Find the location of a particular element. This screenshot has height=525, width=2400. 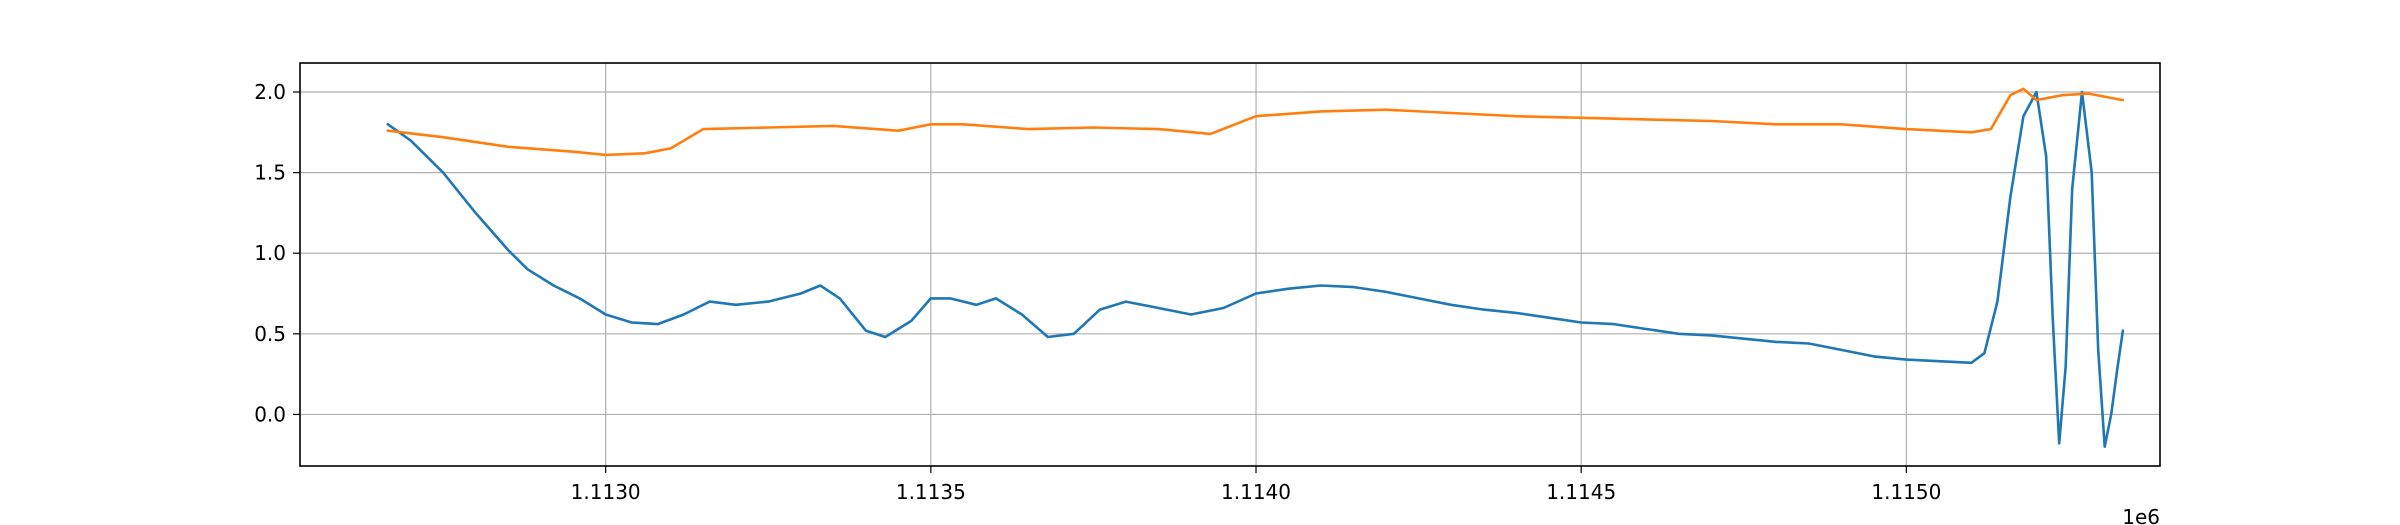

y-tick-label: 2.0 is located at coordinates (270, 92).